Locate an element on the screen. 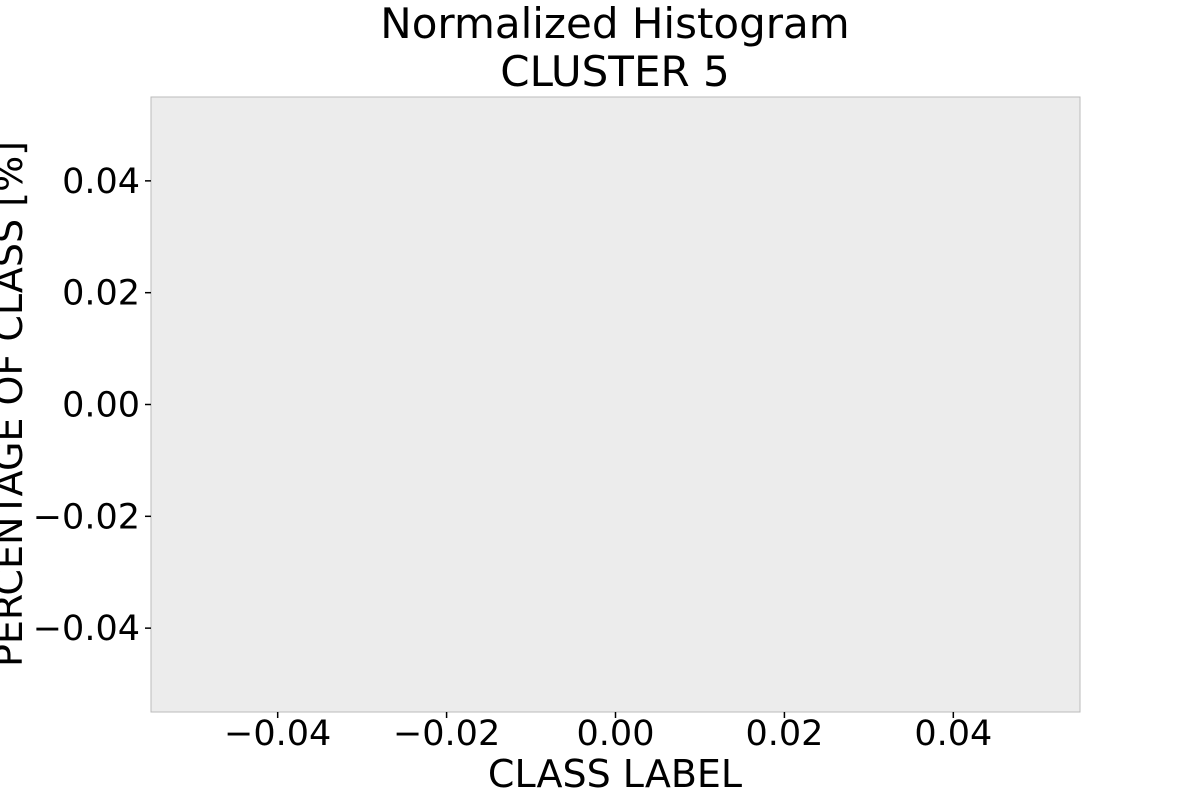  y-tick-label: 0.02 is located at coordinates (101, 294).